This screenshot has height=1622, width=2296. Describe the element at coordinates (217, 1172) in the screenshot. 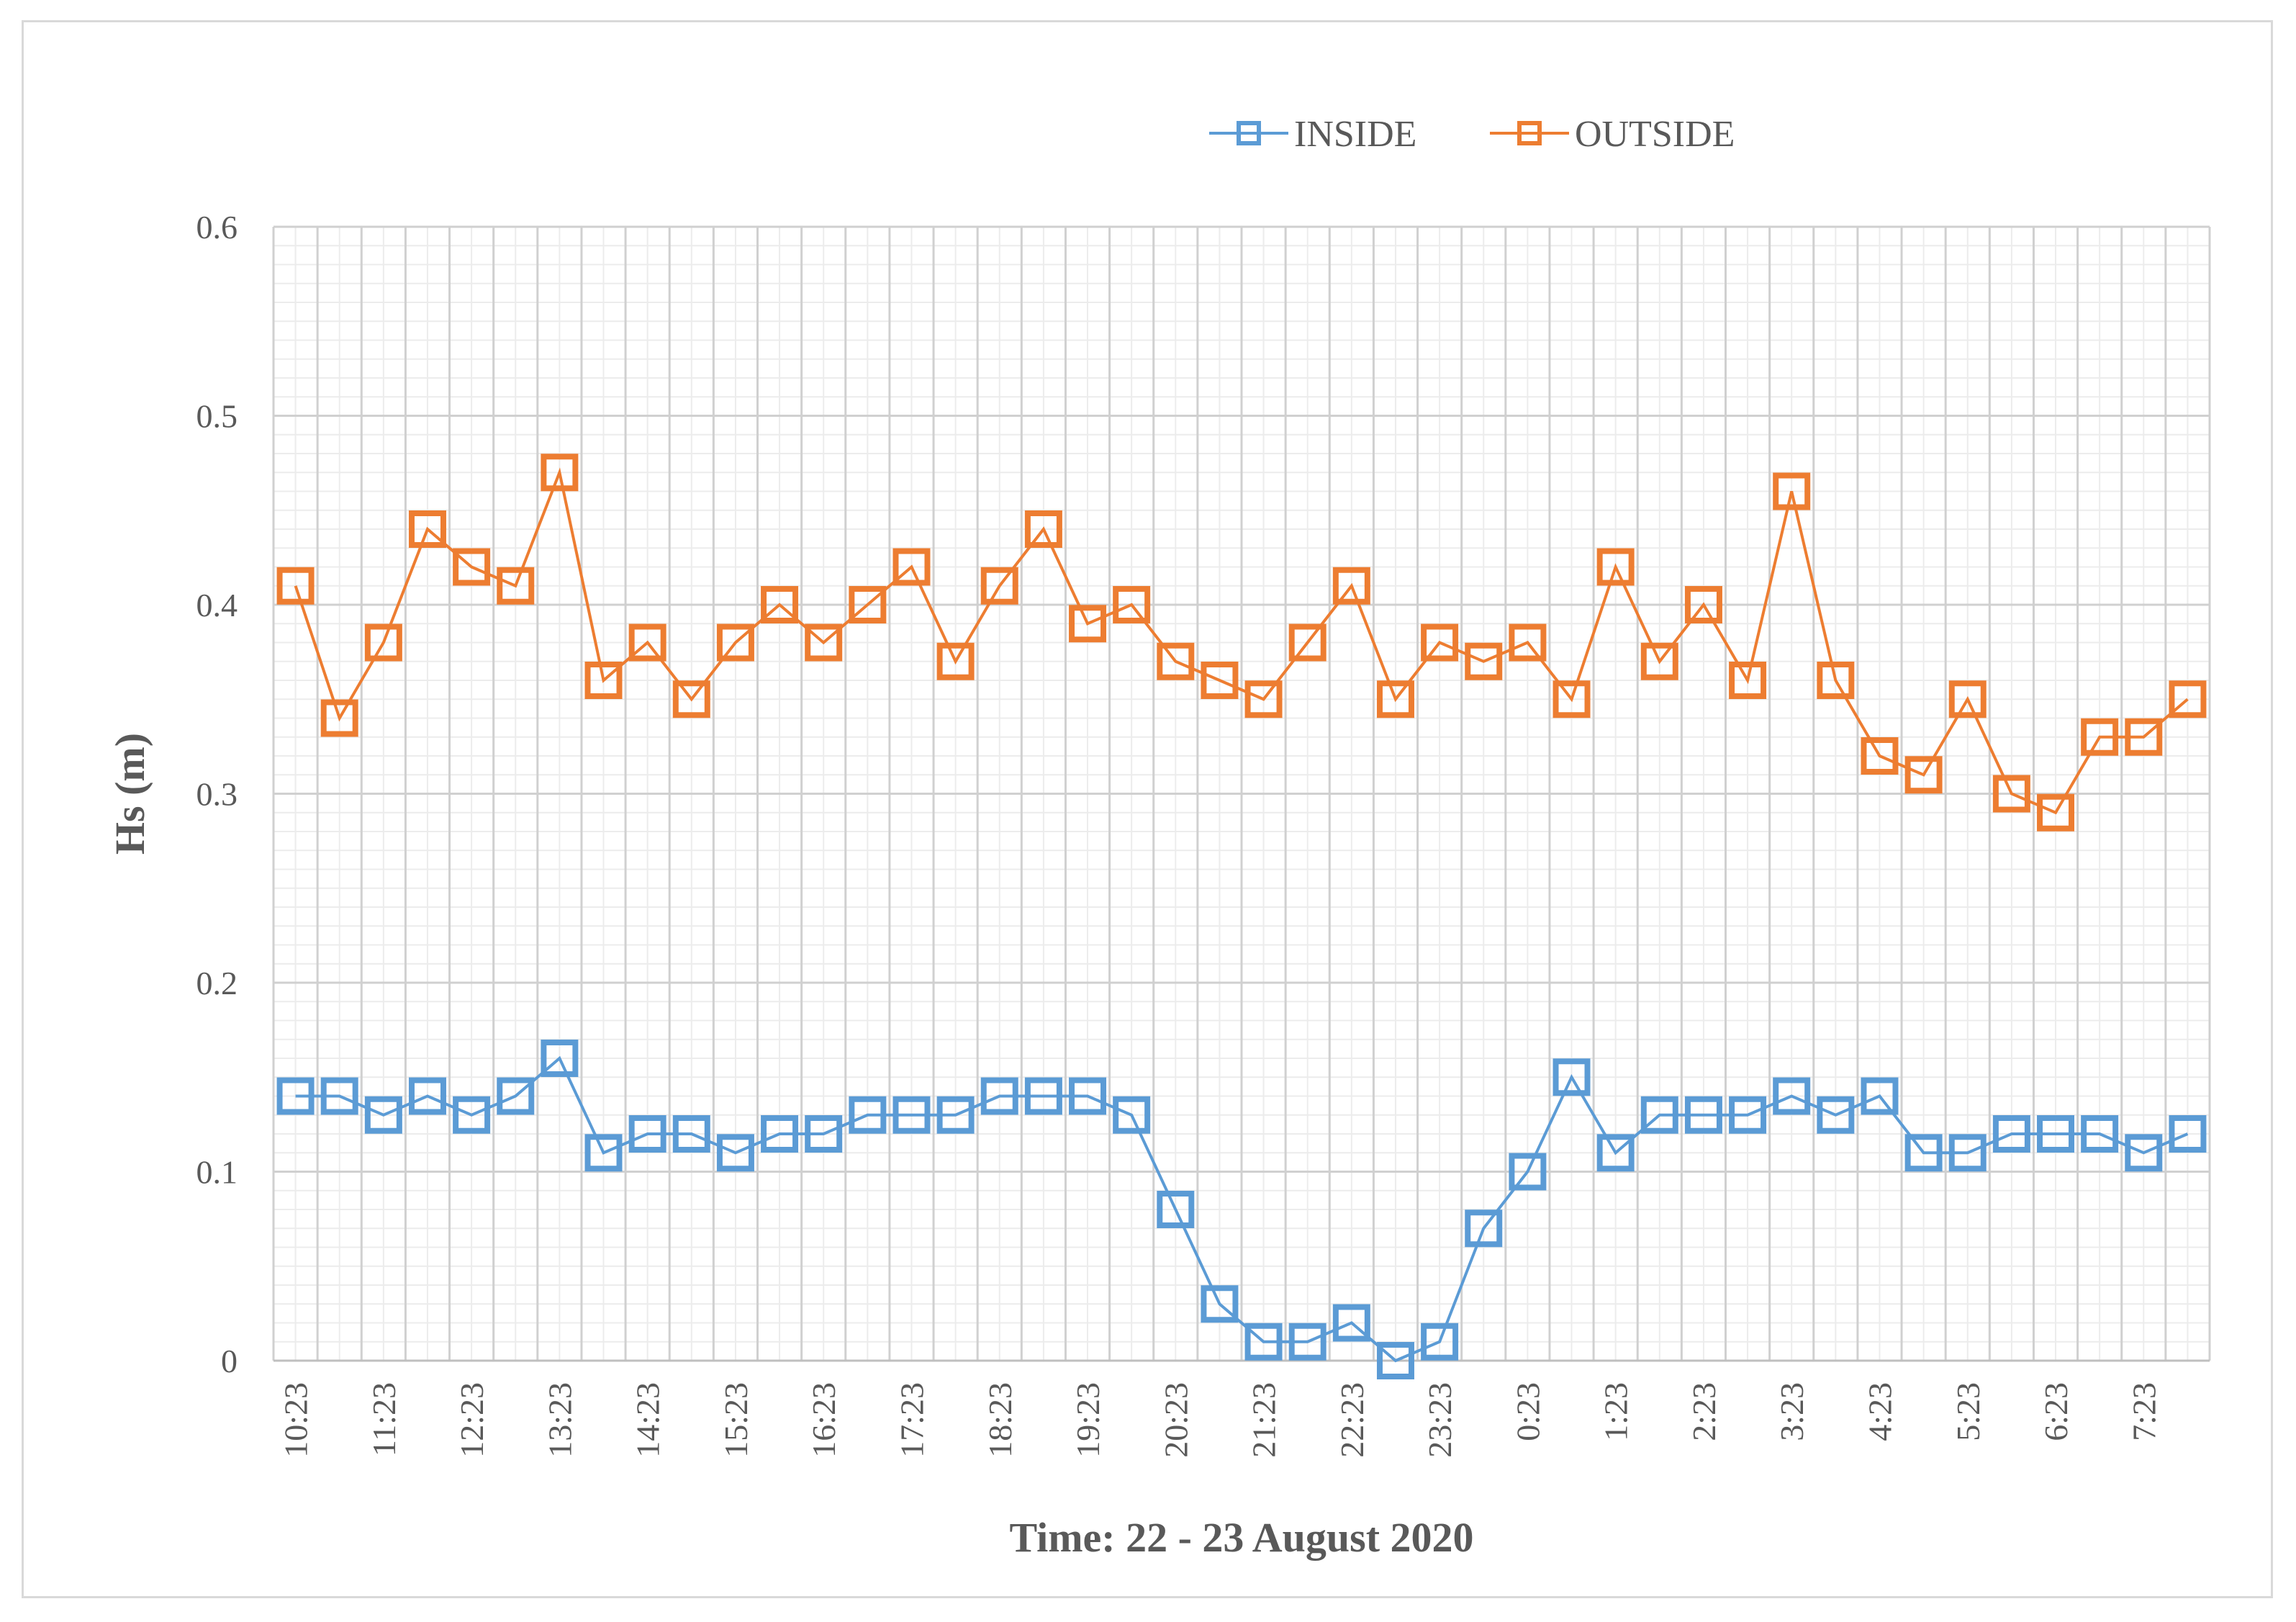

I see `y-tick-label: 0.1` at that location.